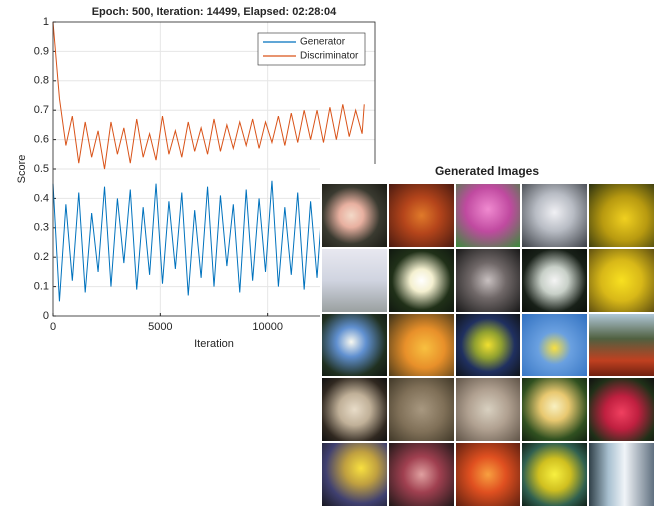 The image size is (654, 506). I want to click on y-tick-label: 0.9, so click(41, 51).